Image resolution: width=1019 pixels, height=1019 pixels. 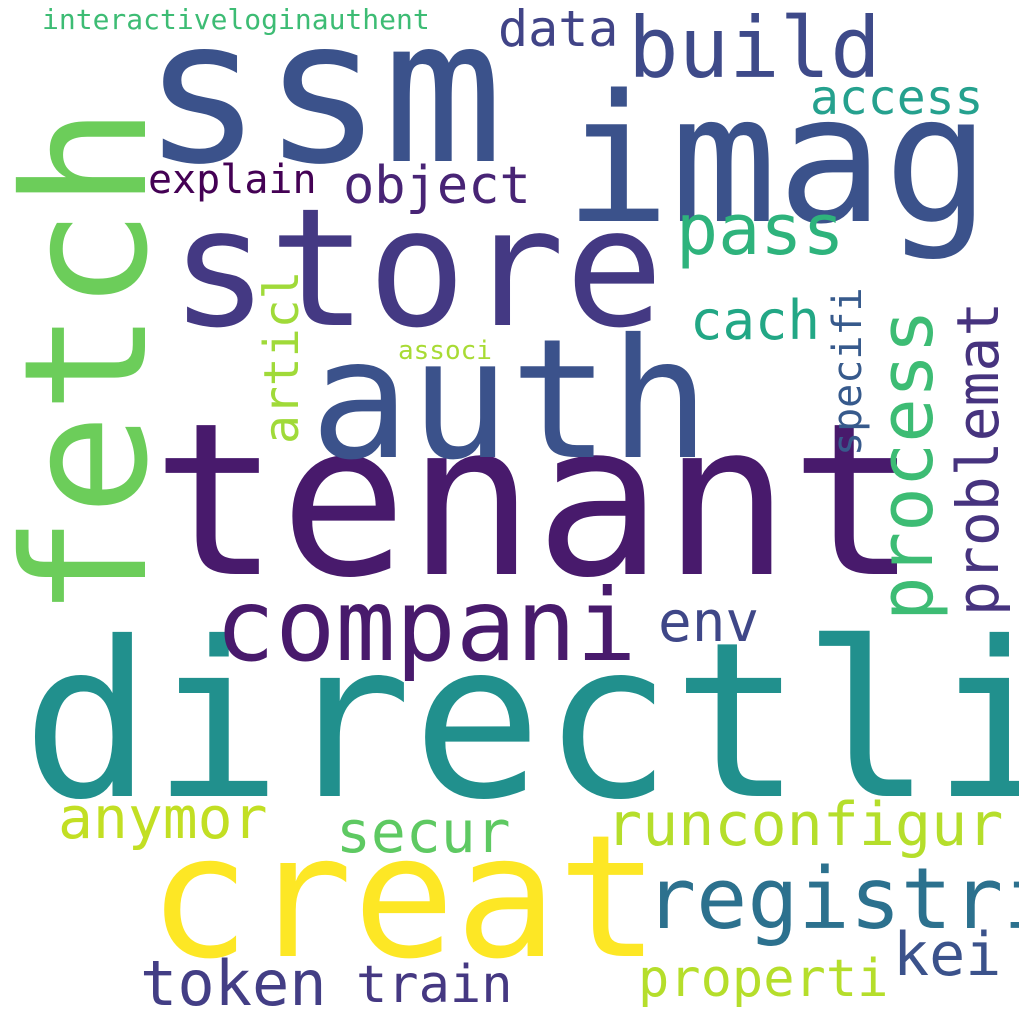 I want to click on word-creat: creat, so click(x=404, y=898).